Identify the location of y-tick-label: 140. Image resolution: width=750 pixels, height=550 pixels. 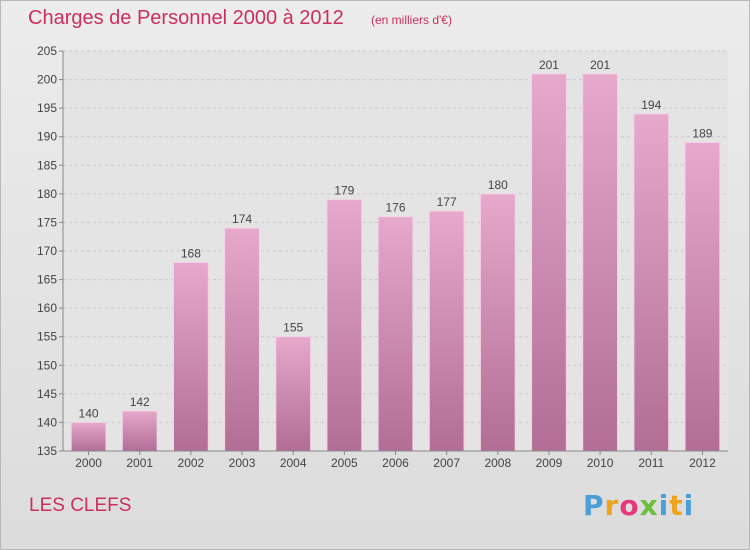
(47, 422).